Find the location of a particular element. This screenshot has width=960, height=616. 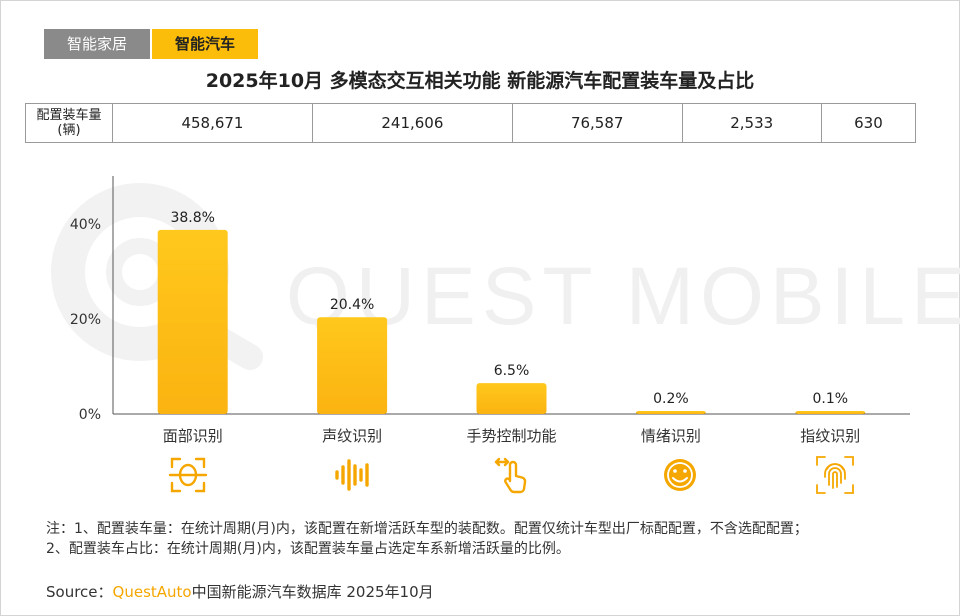

x-tick-label: 指纹识别 is located at coordinates (830, 436).